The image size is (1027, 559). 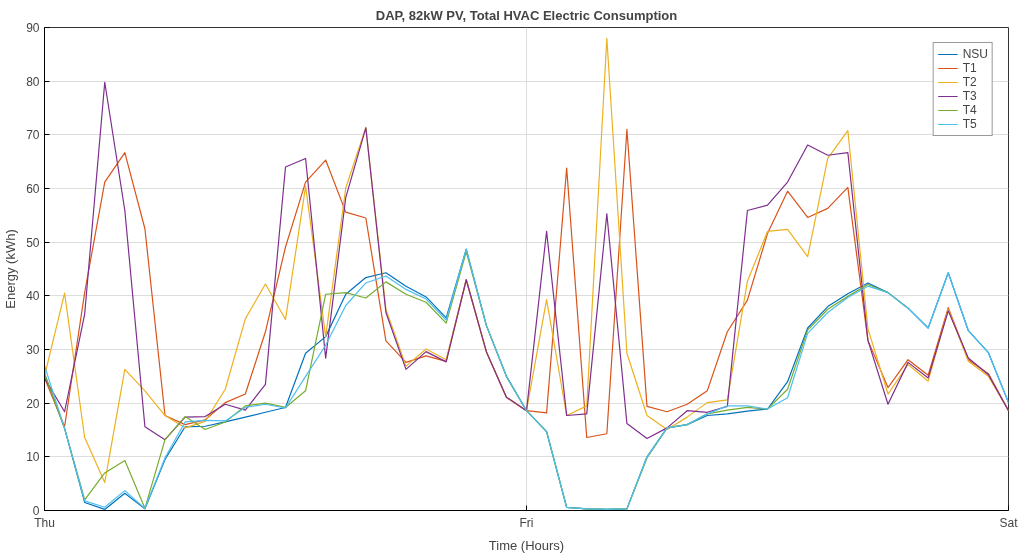 I want to click on y-tick-label: 0, so click(x=36, y=511).